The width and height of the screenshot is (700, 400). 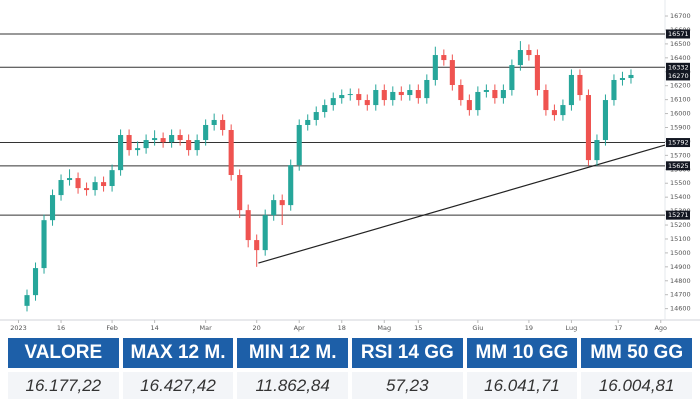 What do you see at coordinates (678, 76) in the screenshot?
I see `last-price-label: 16270` at bounding box center [678, 76].